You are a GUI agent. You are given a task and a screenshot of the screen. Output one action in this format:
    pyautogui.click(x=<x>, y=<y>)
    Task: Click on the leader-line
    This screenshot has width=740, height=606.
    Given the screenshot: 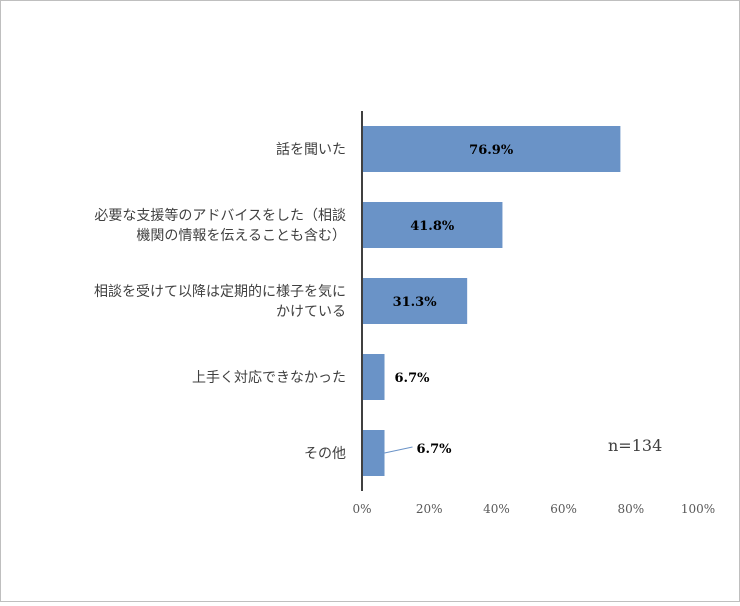 What is the action you would take?
    pyautogui.click(x=398, y=450)
    